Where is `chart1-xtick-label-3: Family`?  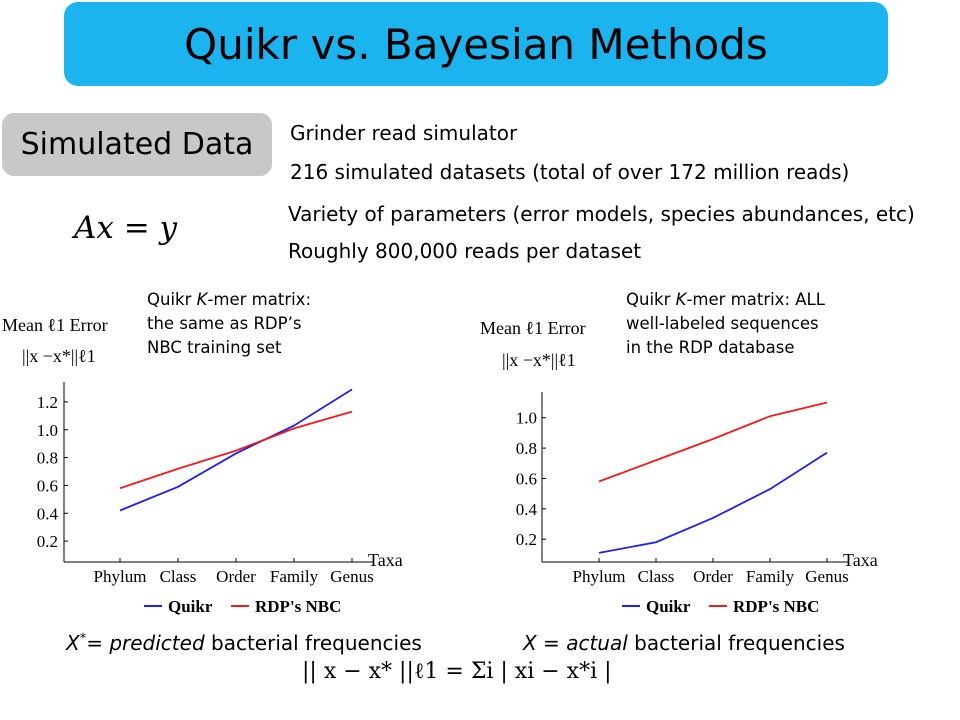
chart1-xtick-label-3: Family is located at coordinates (294, 576).